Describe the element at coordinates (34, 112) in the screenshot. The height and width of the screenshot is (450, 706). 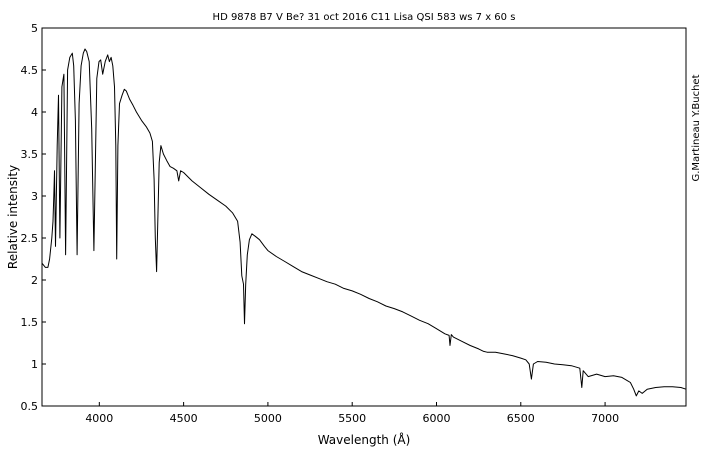
I see `y-tick-label: 4` at that location.